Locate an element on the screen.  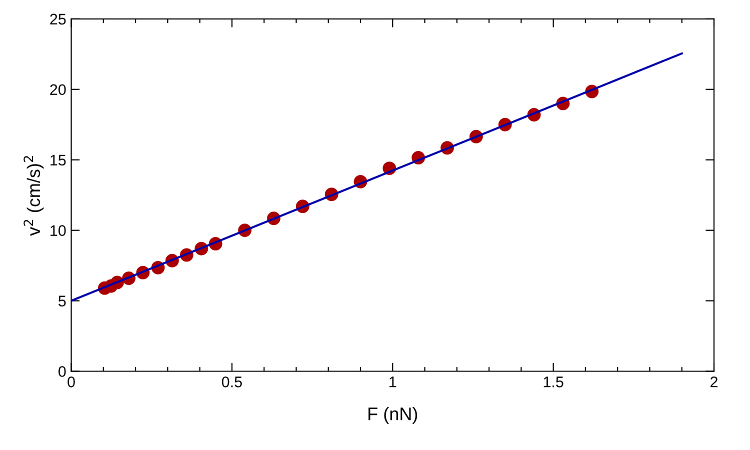
x-tick-label: 0 is located at coordinates (71, 382).